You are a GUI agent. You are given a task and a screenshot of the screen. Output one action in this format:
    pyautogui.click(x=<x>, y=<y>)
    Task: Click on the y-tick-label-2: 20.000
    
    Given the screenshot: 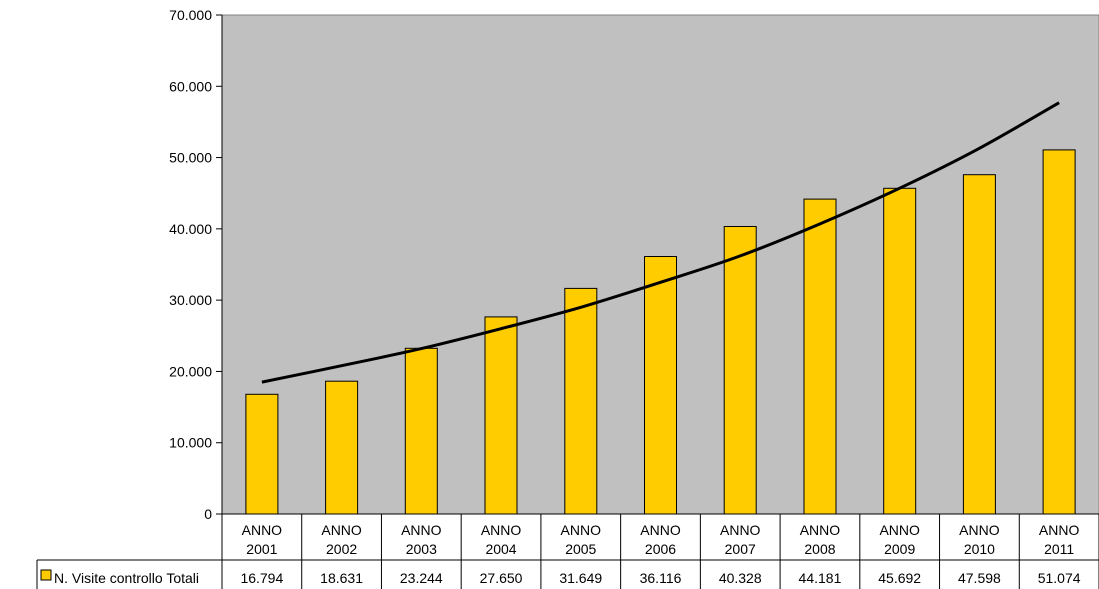 What is the action you would take?
    pyautogui.click(x=190, y=371)
    